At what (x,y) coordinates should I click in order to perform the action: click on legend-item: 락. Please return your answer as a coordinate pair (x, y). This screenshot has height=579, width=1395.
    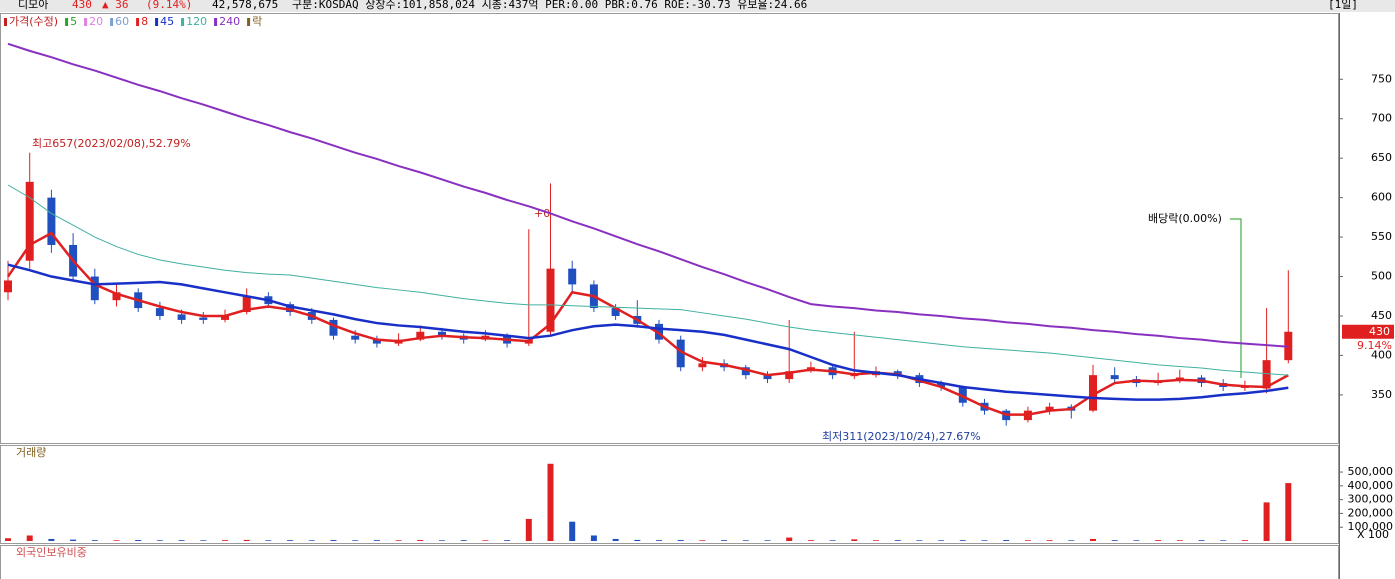
    Looking at the image, I should click on (257, 21).